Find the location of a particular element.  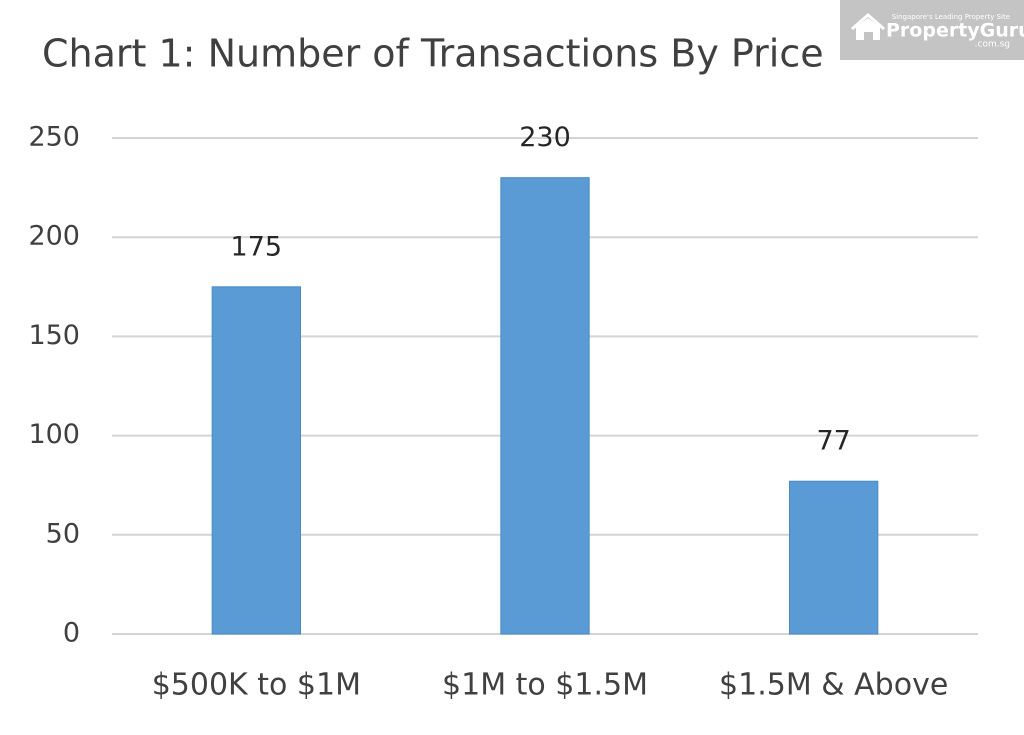

house-icon is located at coordinates (868, 29).